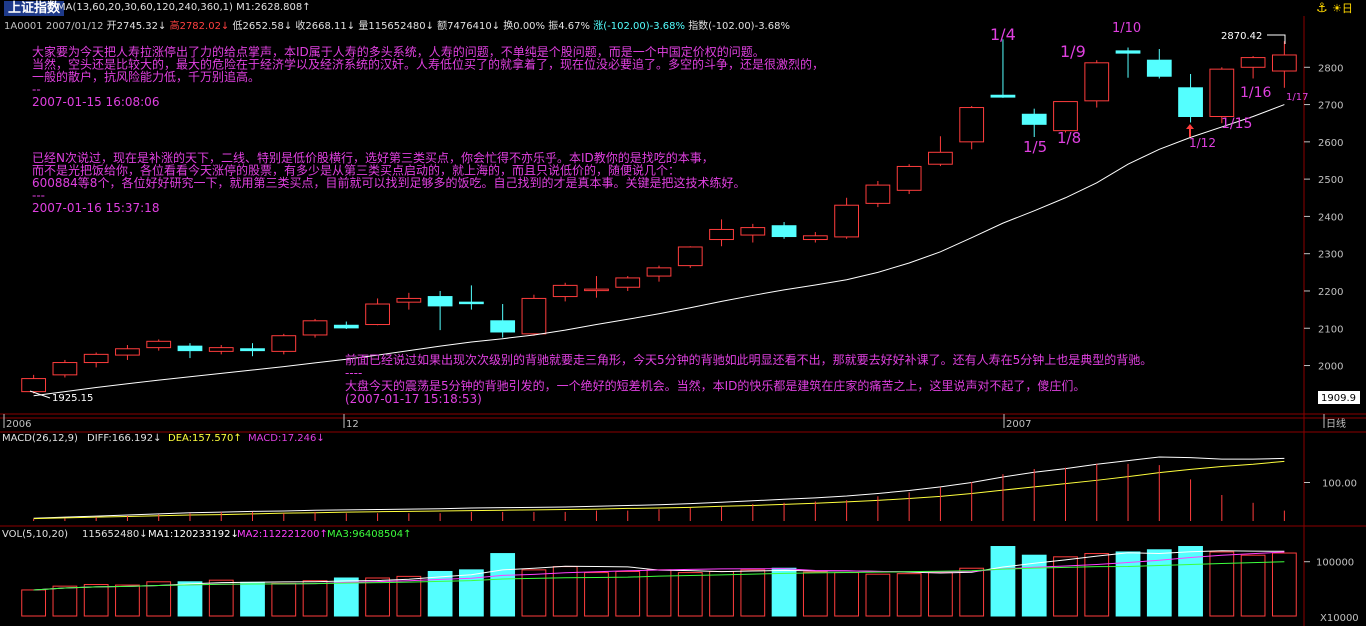 Image resolution: width=1366 pixels, height=626 pixels. Describe the element at coordinates (1322, 8) in the screenshot. I see `anchor-icon: ⚓` at that location.